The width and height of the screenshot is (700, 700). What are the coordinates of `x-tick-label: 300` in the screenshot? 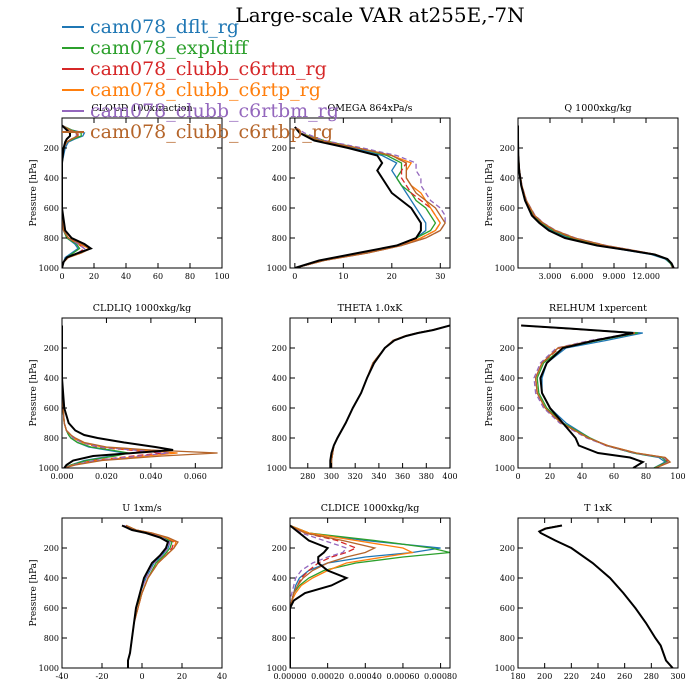 It's located at (331, 476).